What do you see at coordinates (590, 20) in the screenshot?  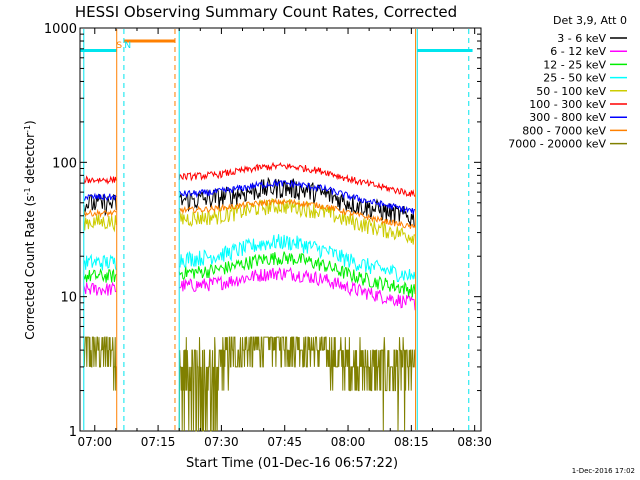 I see `legend-title: Det 3,9, Att 0` at bounding box center [590, 20].